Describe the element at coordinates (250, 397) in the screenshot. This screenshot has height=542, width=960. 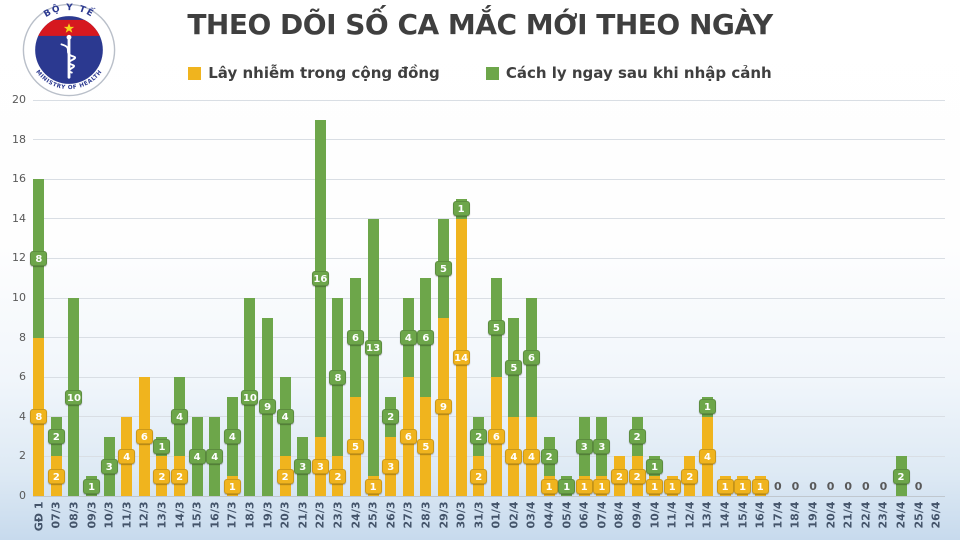
I see `value-chip-quarantine: 10` at that location.